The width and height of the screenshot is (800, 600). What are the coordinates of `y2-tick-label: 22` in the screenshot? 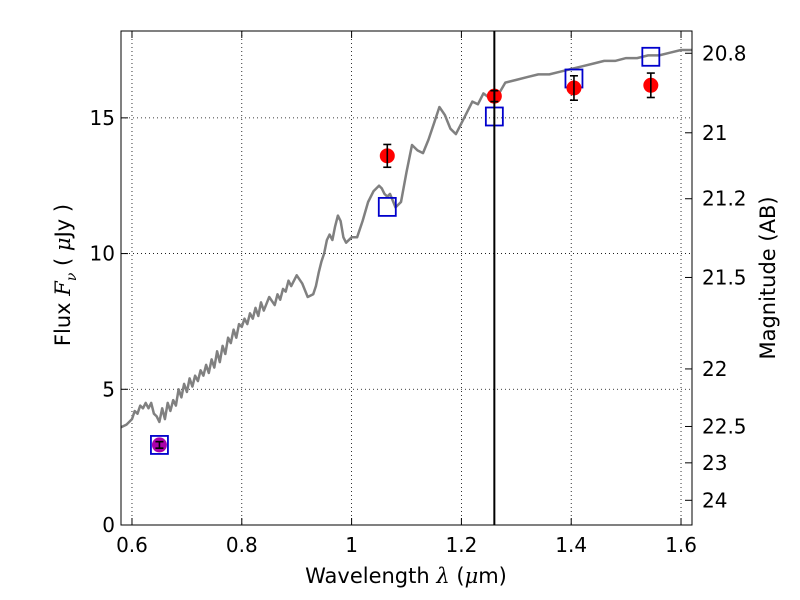 It's located at (714, 369).